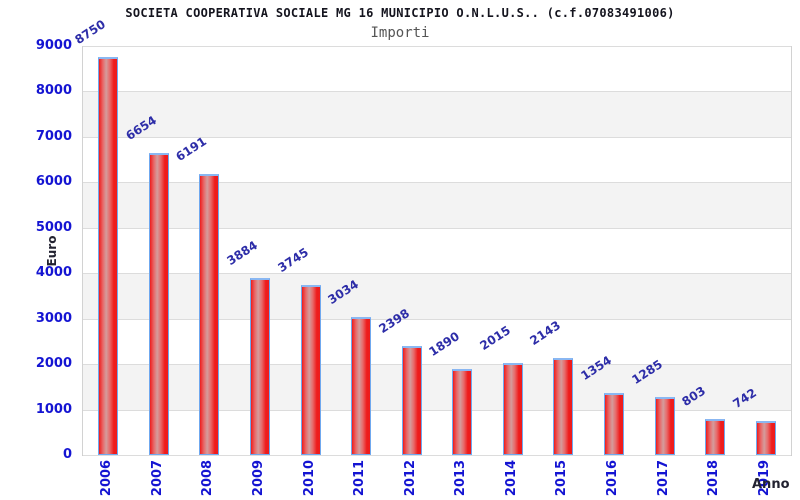 The width and height of the screenshot is (800, 500). Describe the element at coordinates (208, 478) in the screenshot. I see `x-tick-label: 2008` at that location.